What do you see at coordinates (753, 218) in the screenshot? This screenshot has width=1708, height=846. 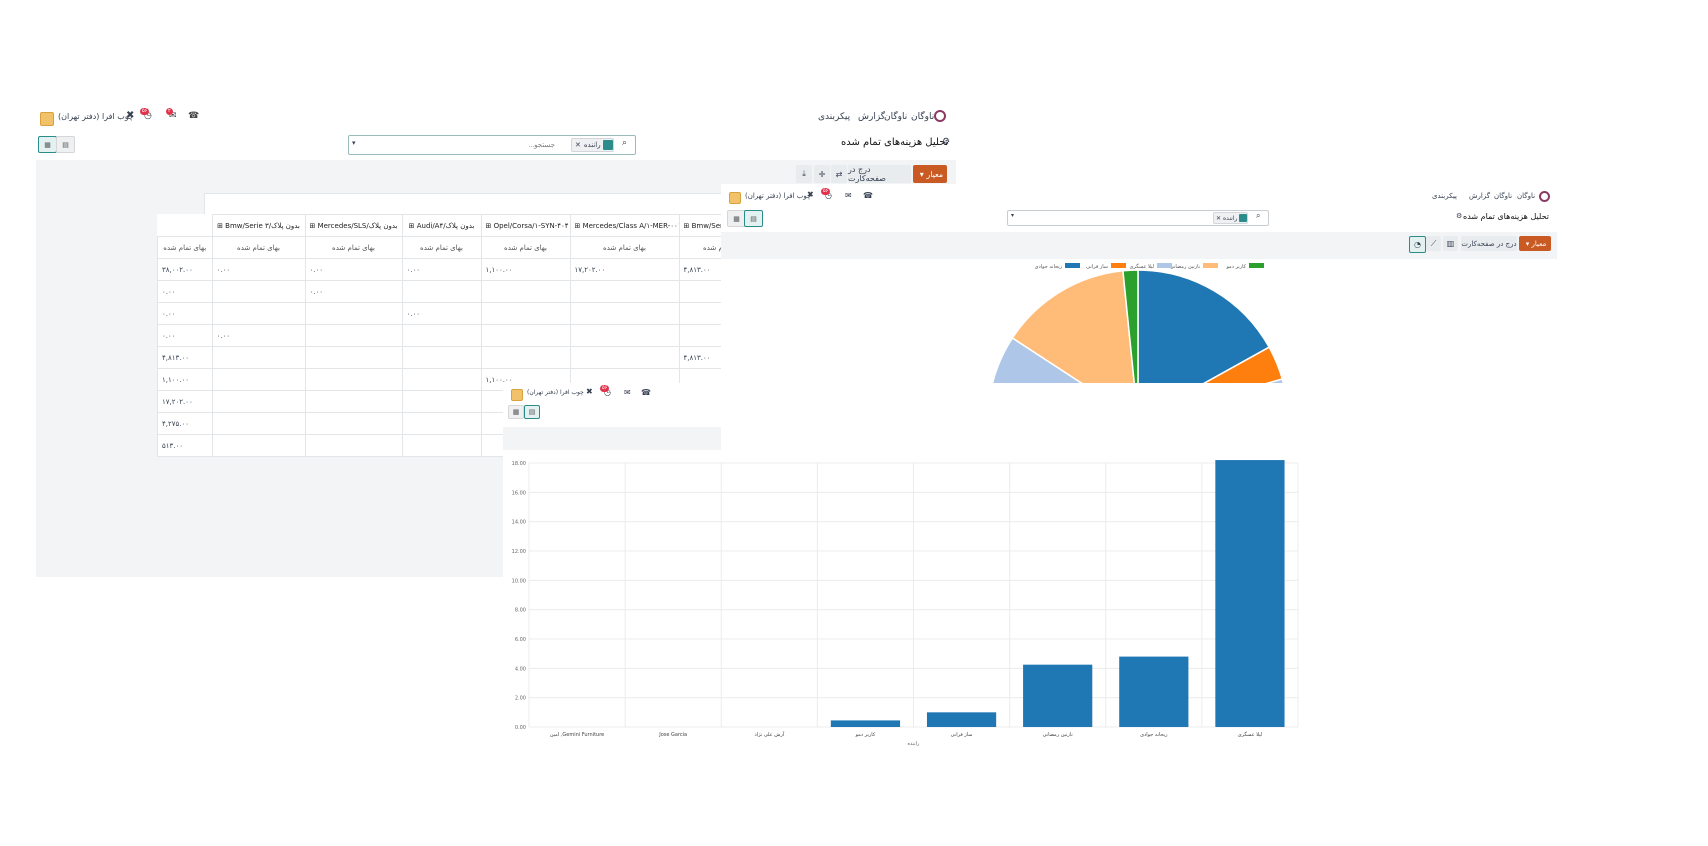 I see `graph-view-button: ▤` at bounding box center [753, 218].